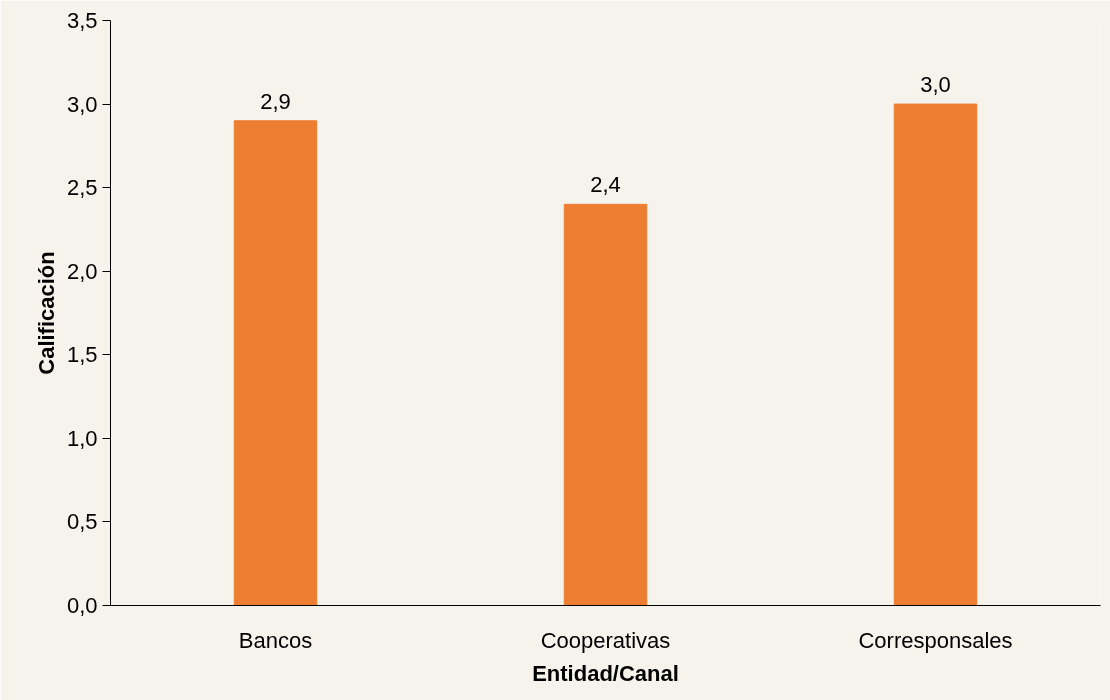  I want to click on data-label: 2,4, so click(605, 185).